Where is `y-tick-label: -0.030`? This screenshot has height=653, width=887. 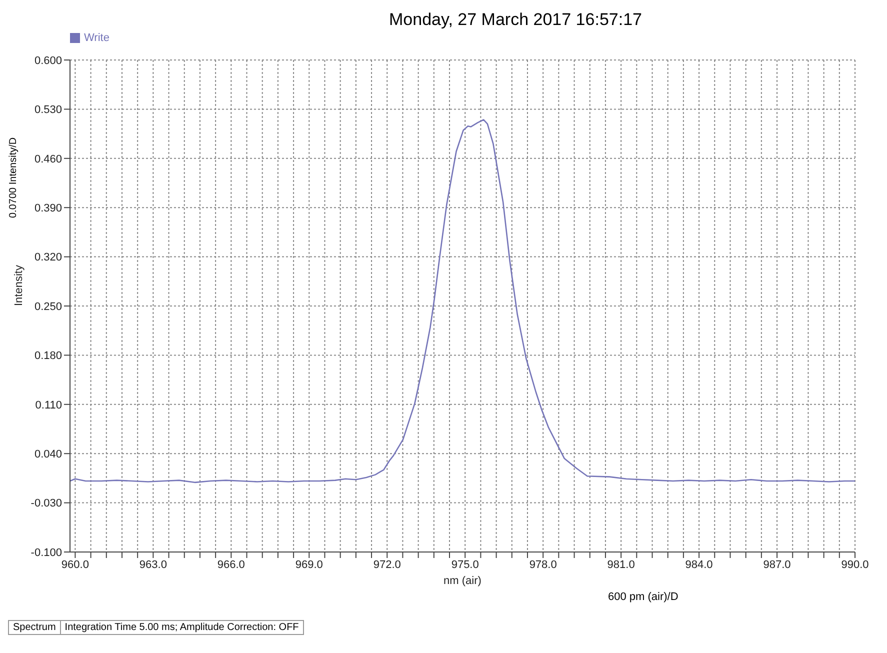 y-tick-label: -0.030 is located at coordinates (46, 504).